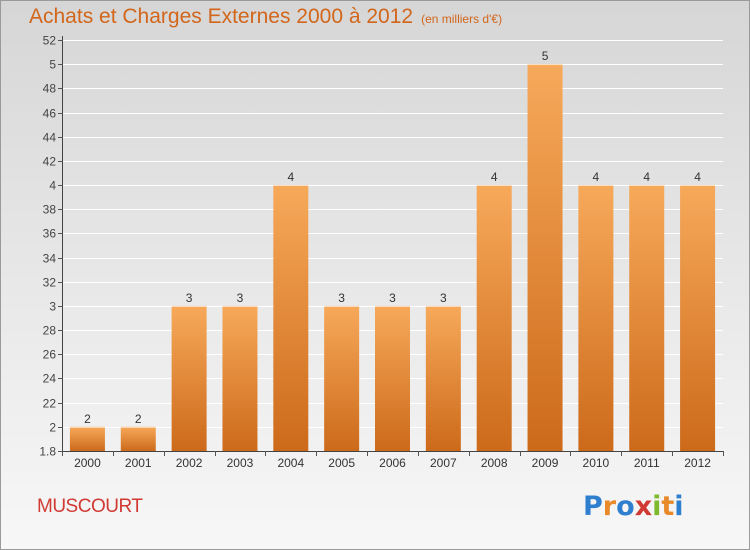 The image size is (750, 550). What do you see at coordinates (341, 463) in the screenshot?
I see `x-tick-label: 2005` at bounding box center [341, 463].